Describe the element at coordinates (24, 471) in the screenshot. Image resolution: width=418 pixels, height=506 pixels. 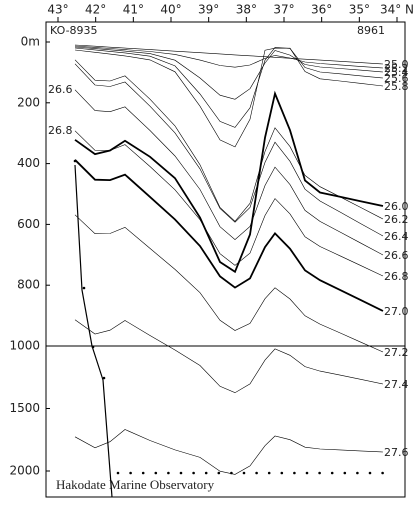
I see `y-tick-label: 2000` at that location.